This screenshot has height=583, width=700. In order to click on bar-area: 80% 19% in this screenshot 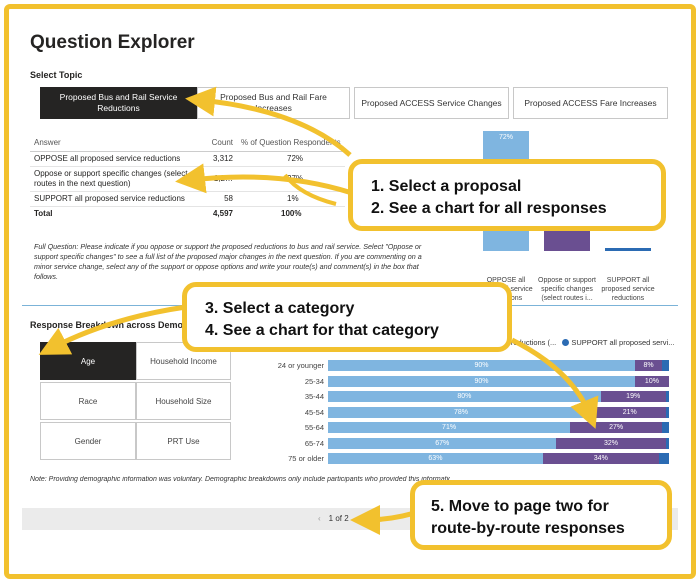, I will do `click(498, 396)`.